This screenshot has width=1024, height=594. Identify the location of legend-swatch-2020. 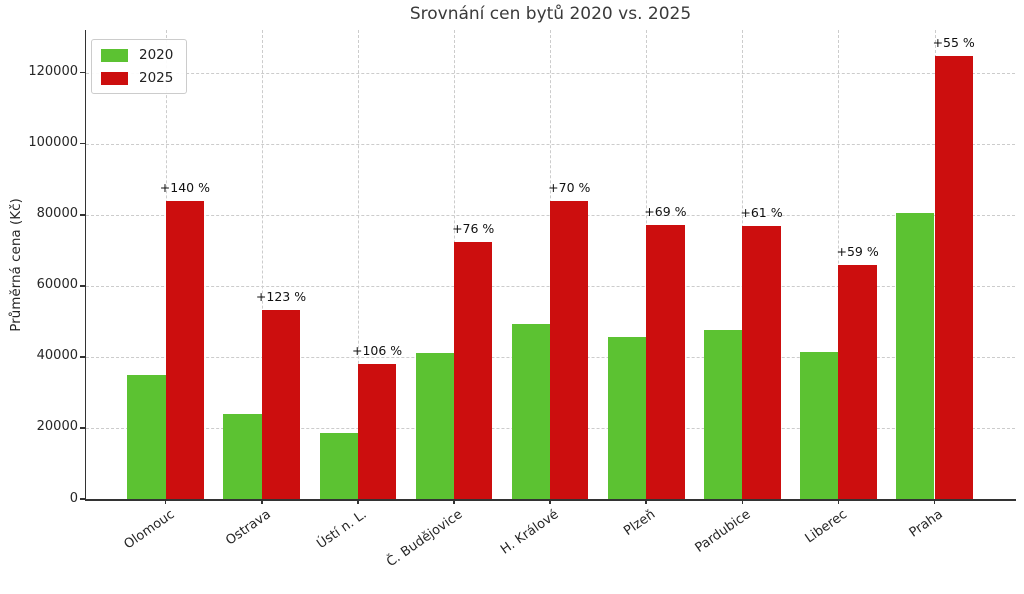
(114, 55).